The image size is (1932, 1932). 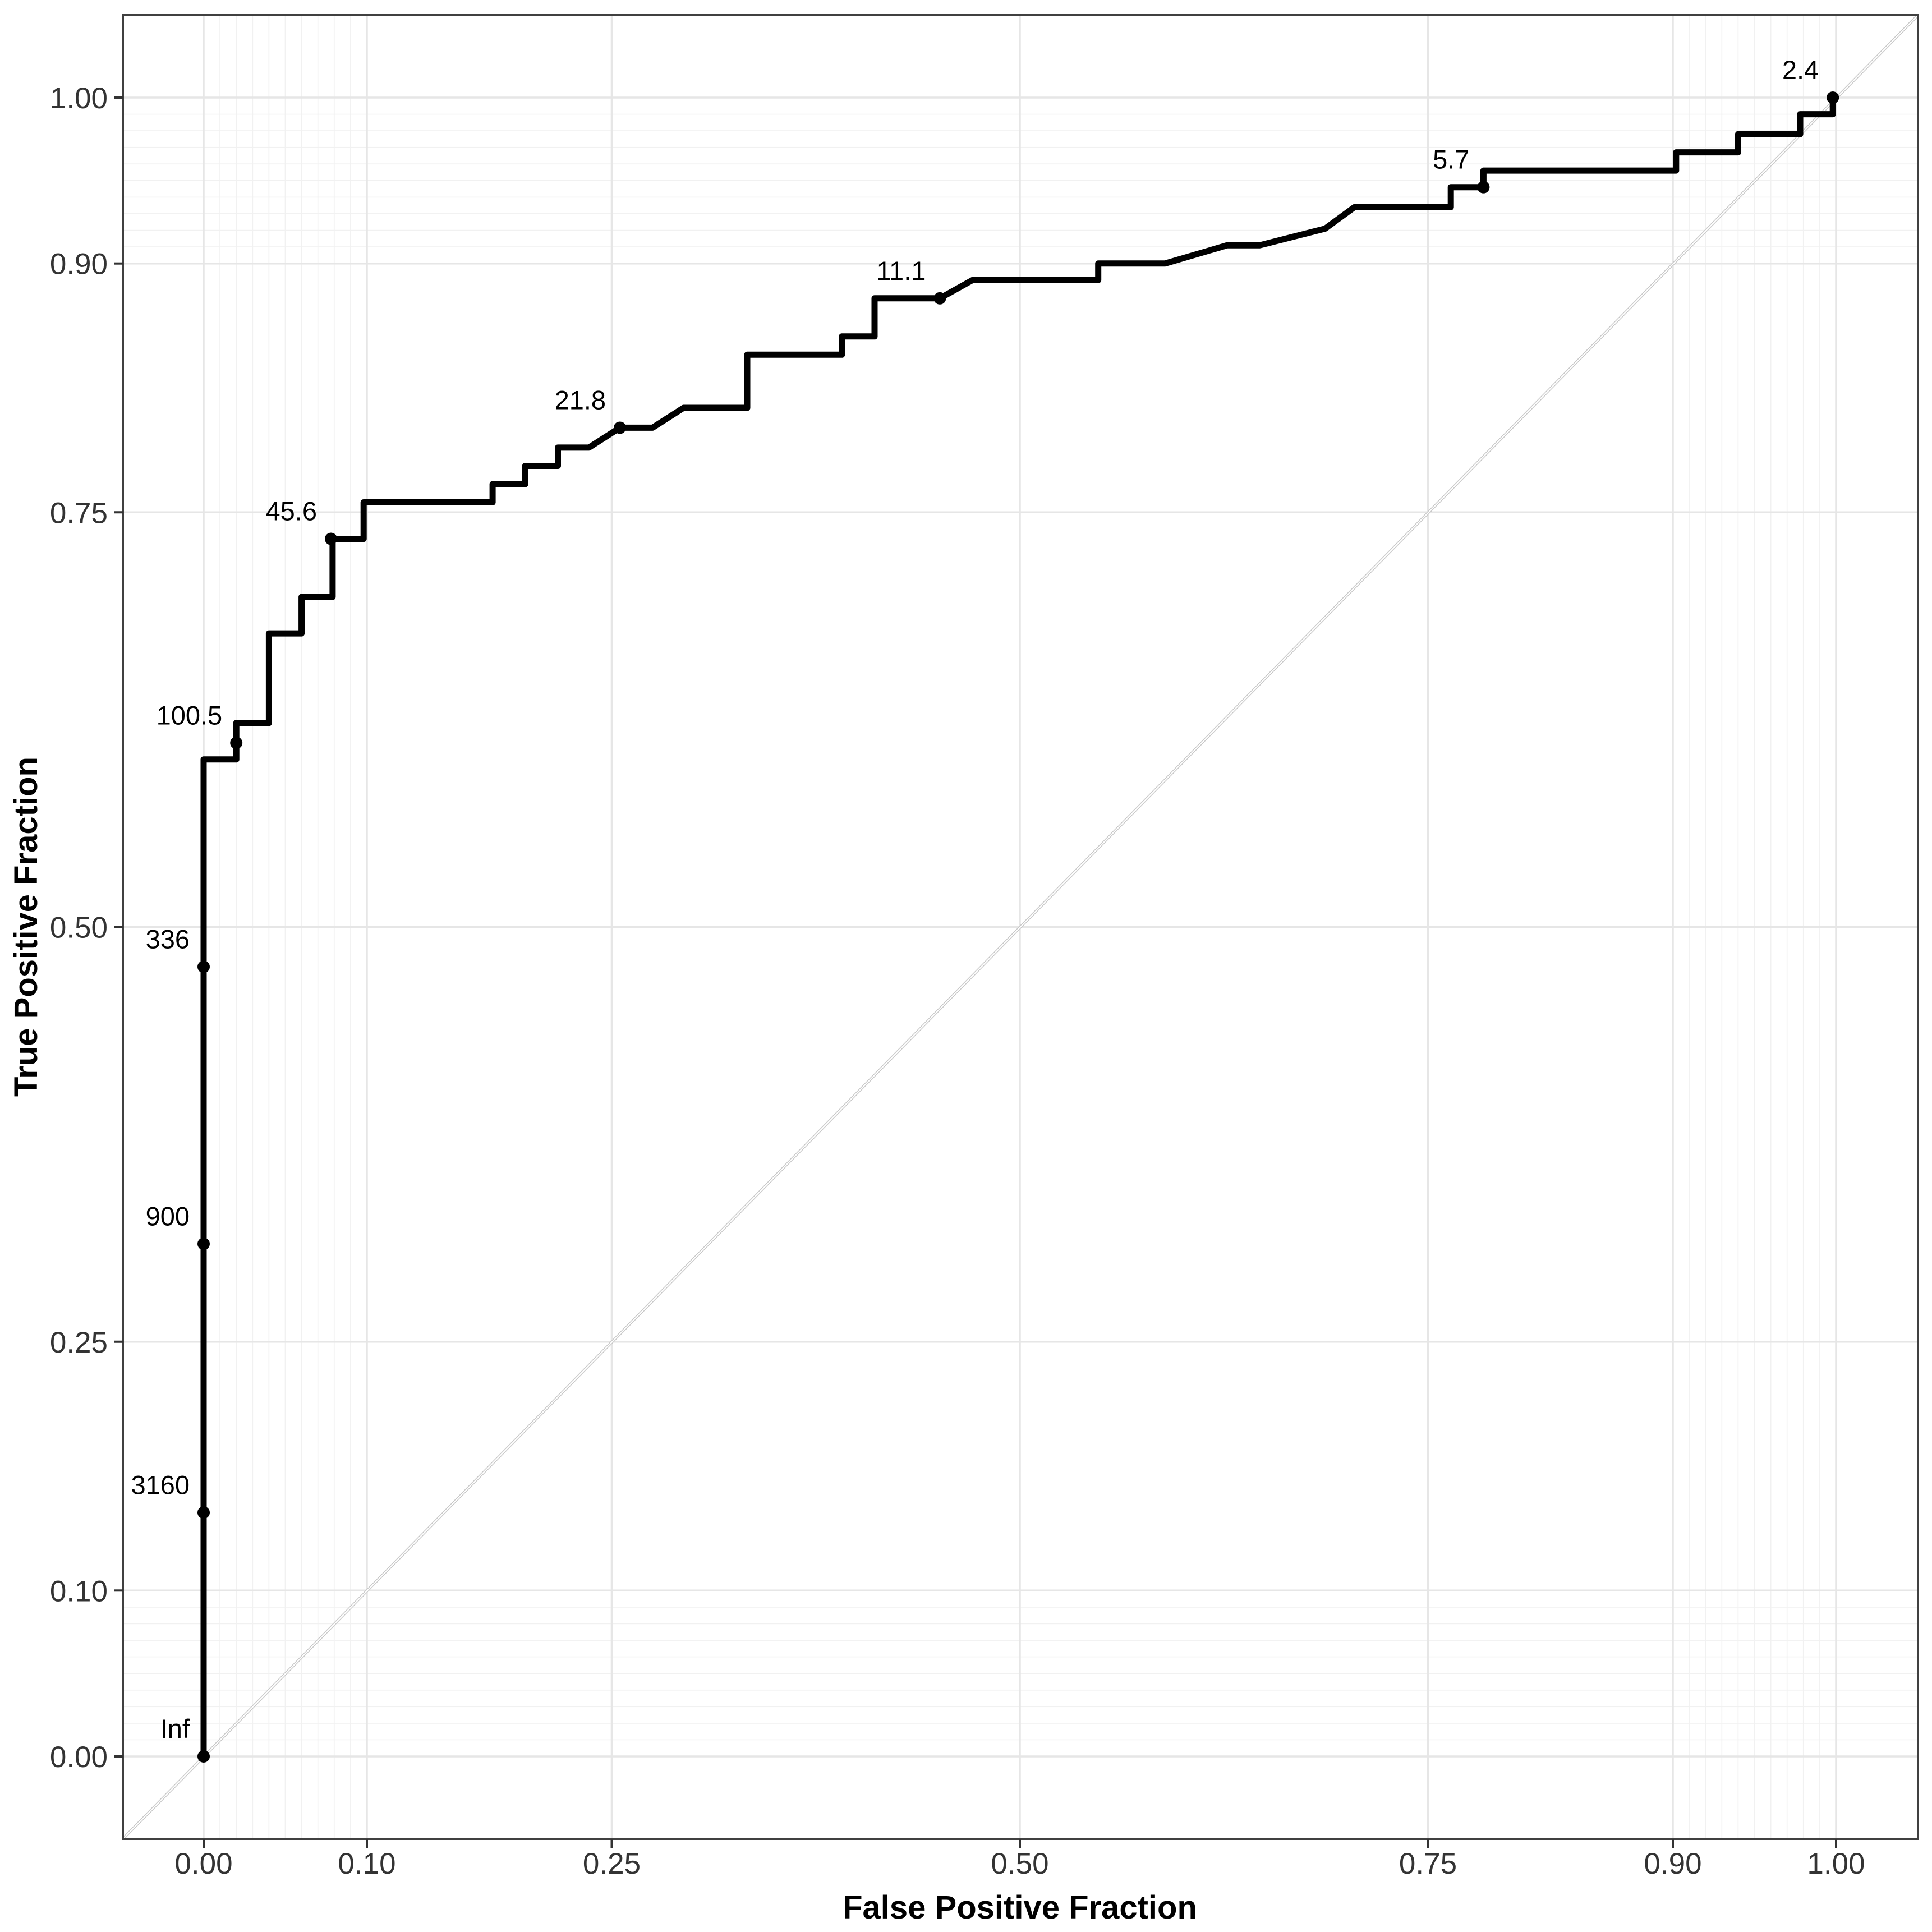 What do you see at coordinates (1020, 1864) in the screenshot?
I see `x-tick-label: 0.50` at bounding box center [1020, 1864].